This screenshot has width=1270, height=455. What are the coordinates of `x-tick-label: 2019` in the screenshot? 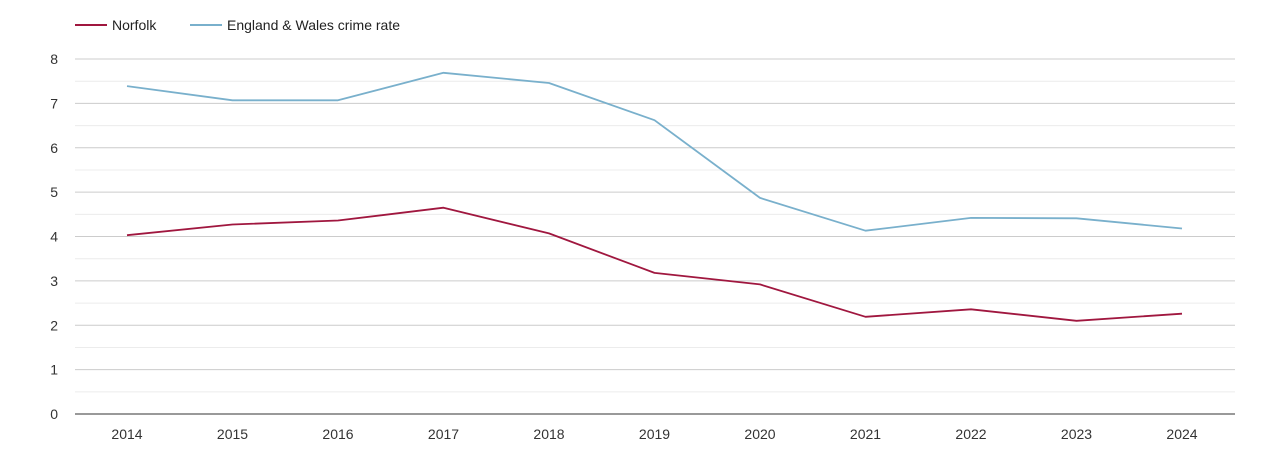 It's located at (654, 434).